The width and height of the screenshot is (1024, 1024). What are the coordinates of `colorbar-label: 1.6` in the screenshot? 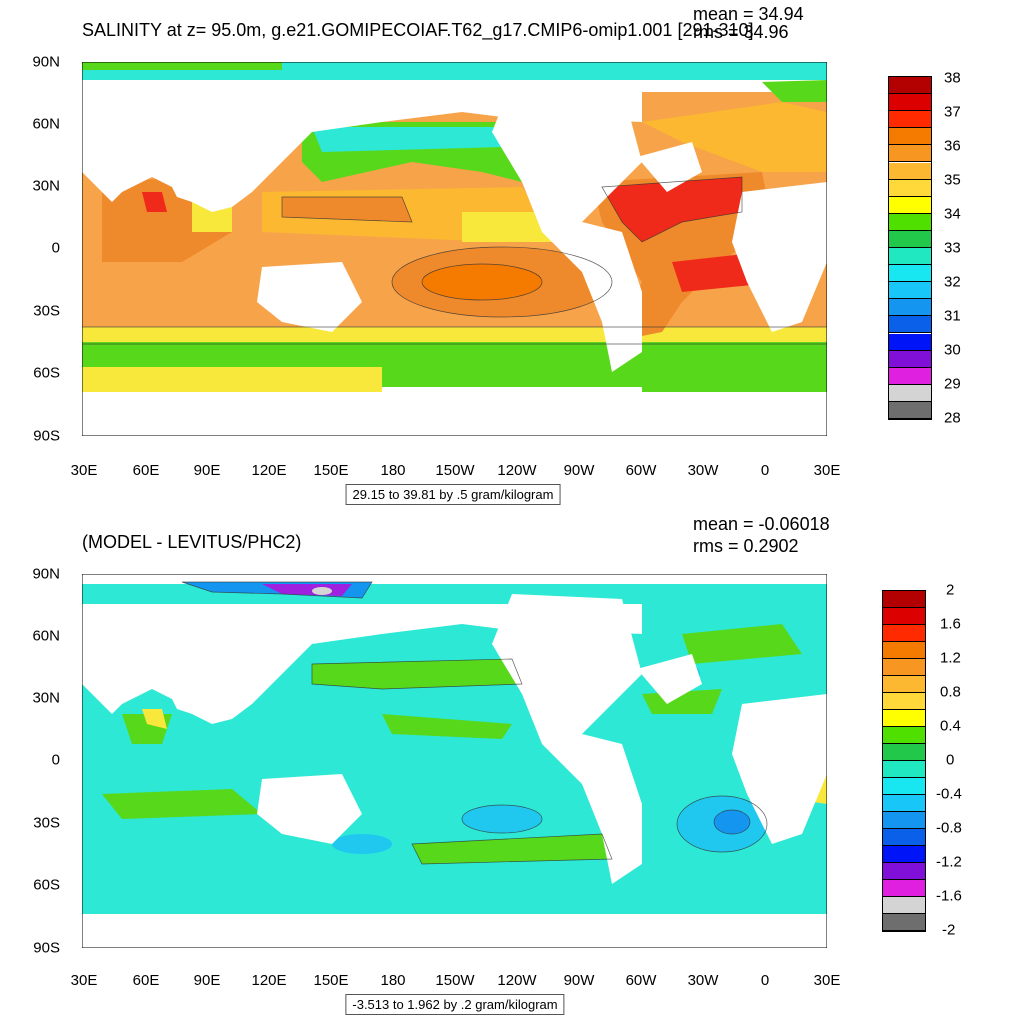 It's located at (950, 624).